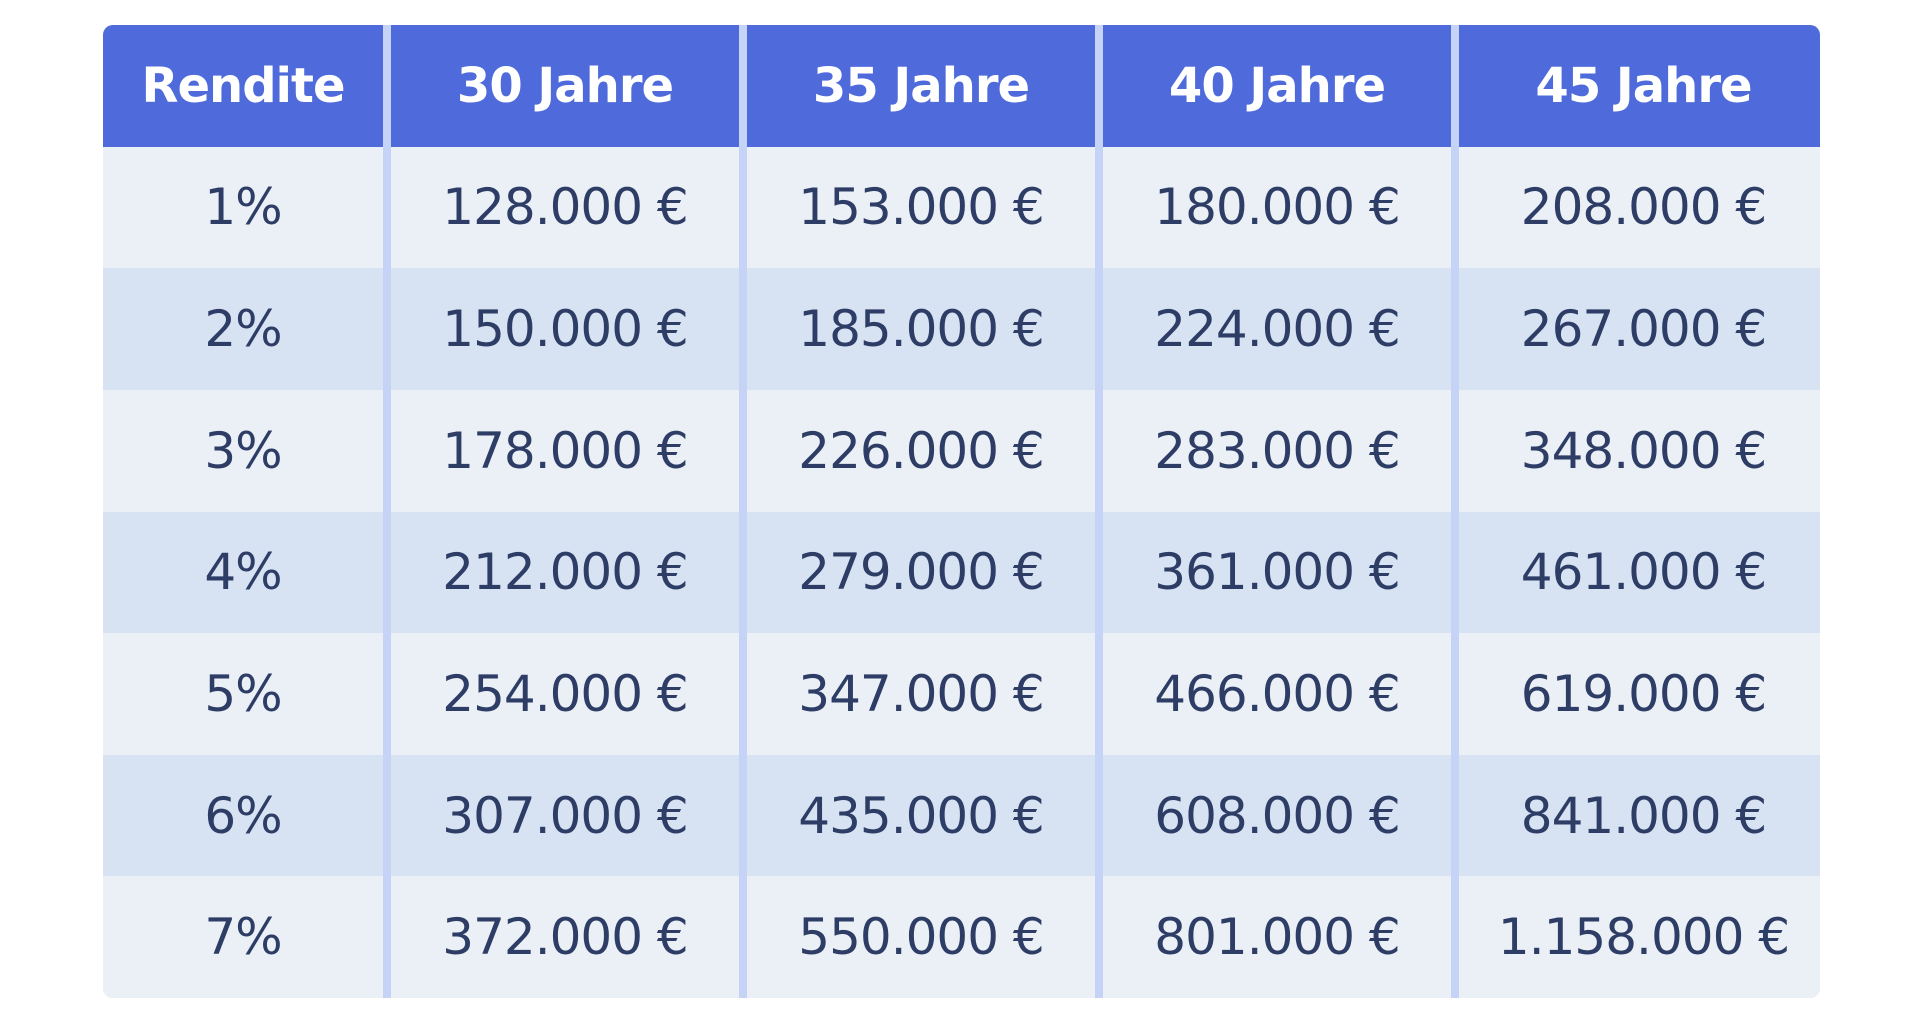 The width and height of the screenshot is (1920, 1022). I want to click on header-rendite: Rendite, so click(243, 86).